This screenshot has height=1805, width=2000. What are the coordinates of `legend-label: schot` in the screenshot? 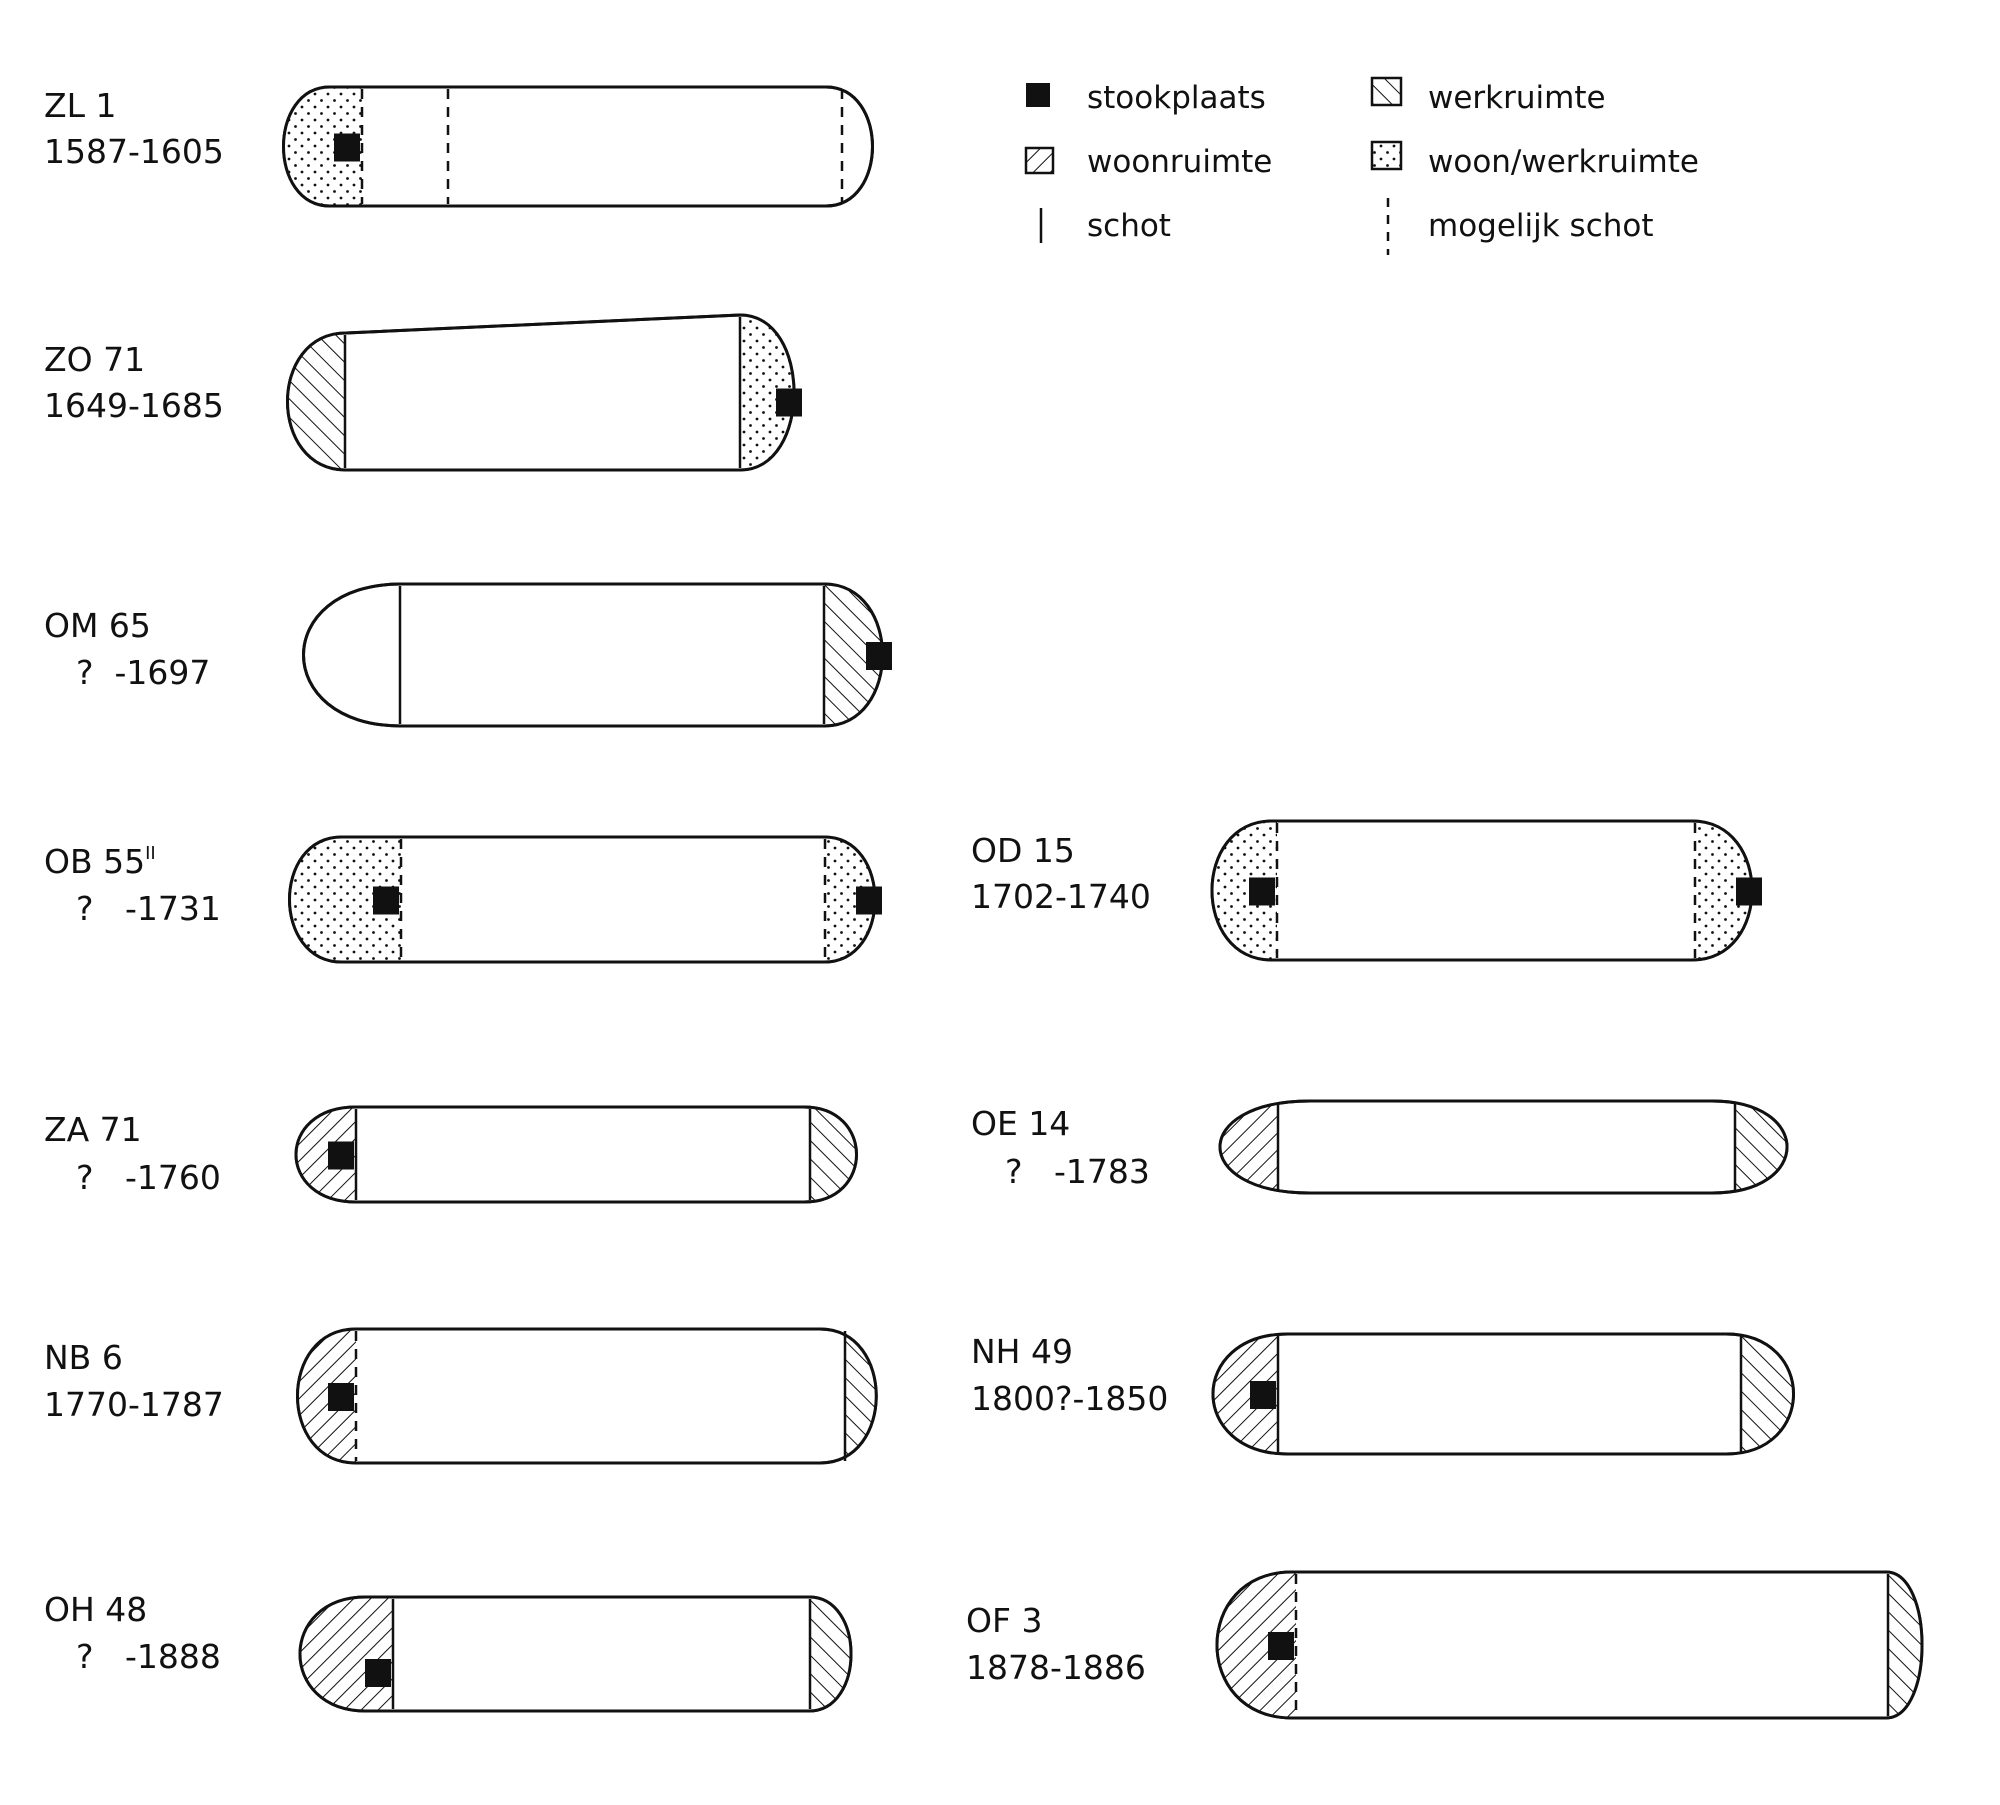 It's located at (1129, 226).